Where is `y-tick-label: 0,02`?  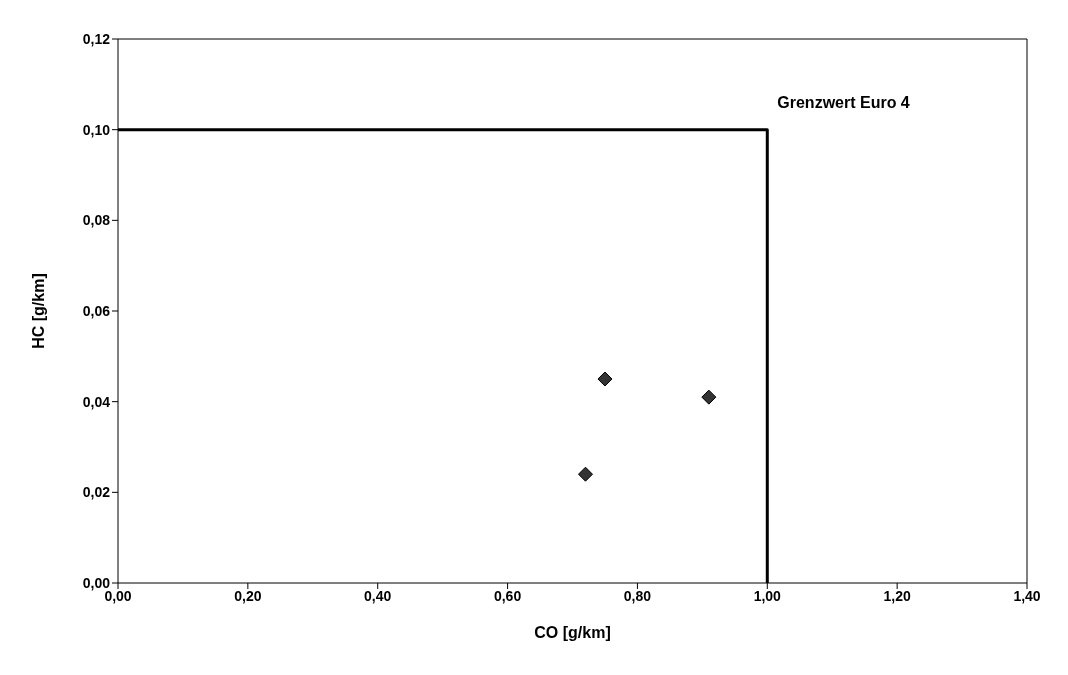 y-tick-label: 0,02 is located at coordinates (96, 492).